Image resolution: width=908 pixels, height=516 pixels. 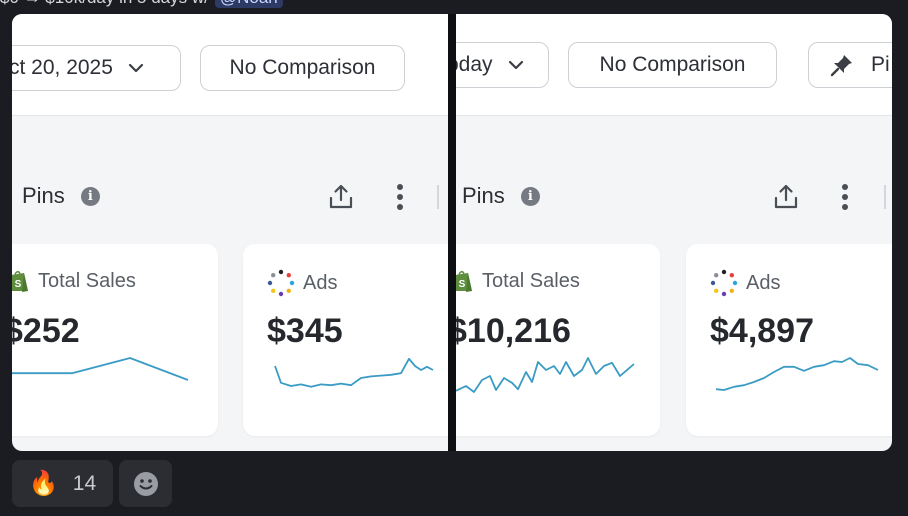 I want to click on date-range-label: oday, so click(x=474, y=64).